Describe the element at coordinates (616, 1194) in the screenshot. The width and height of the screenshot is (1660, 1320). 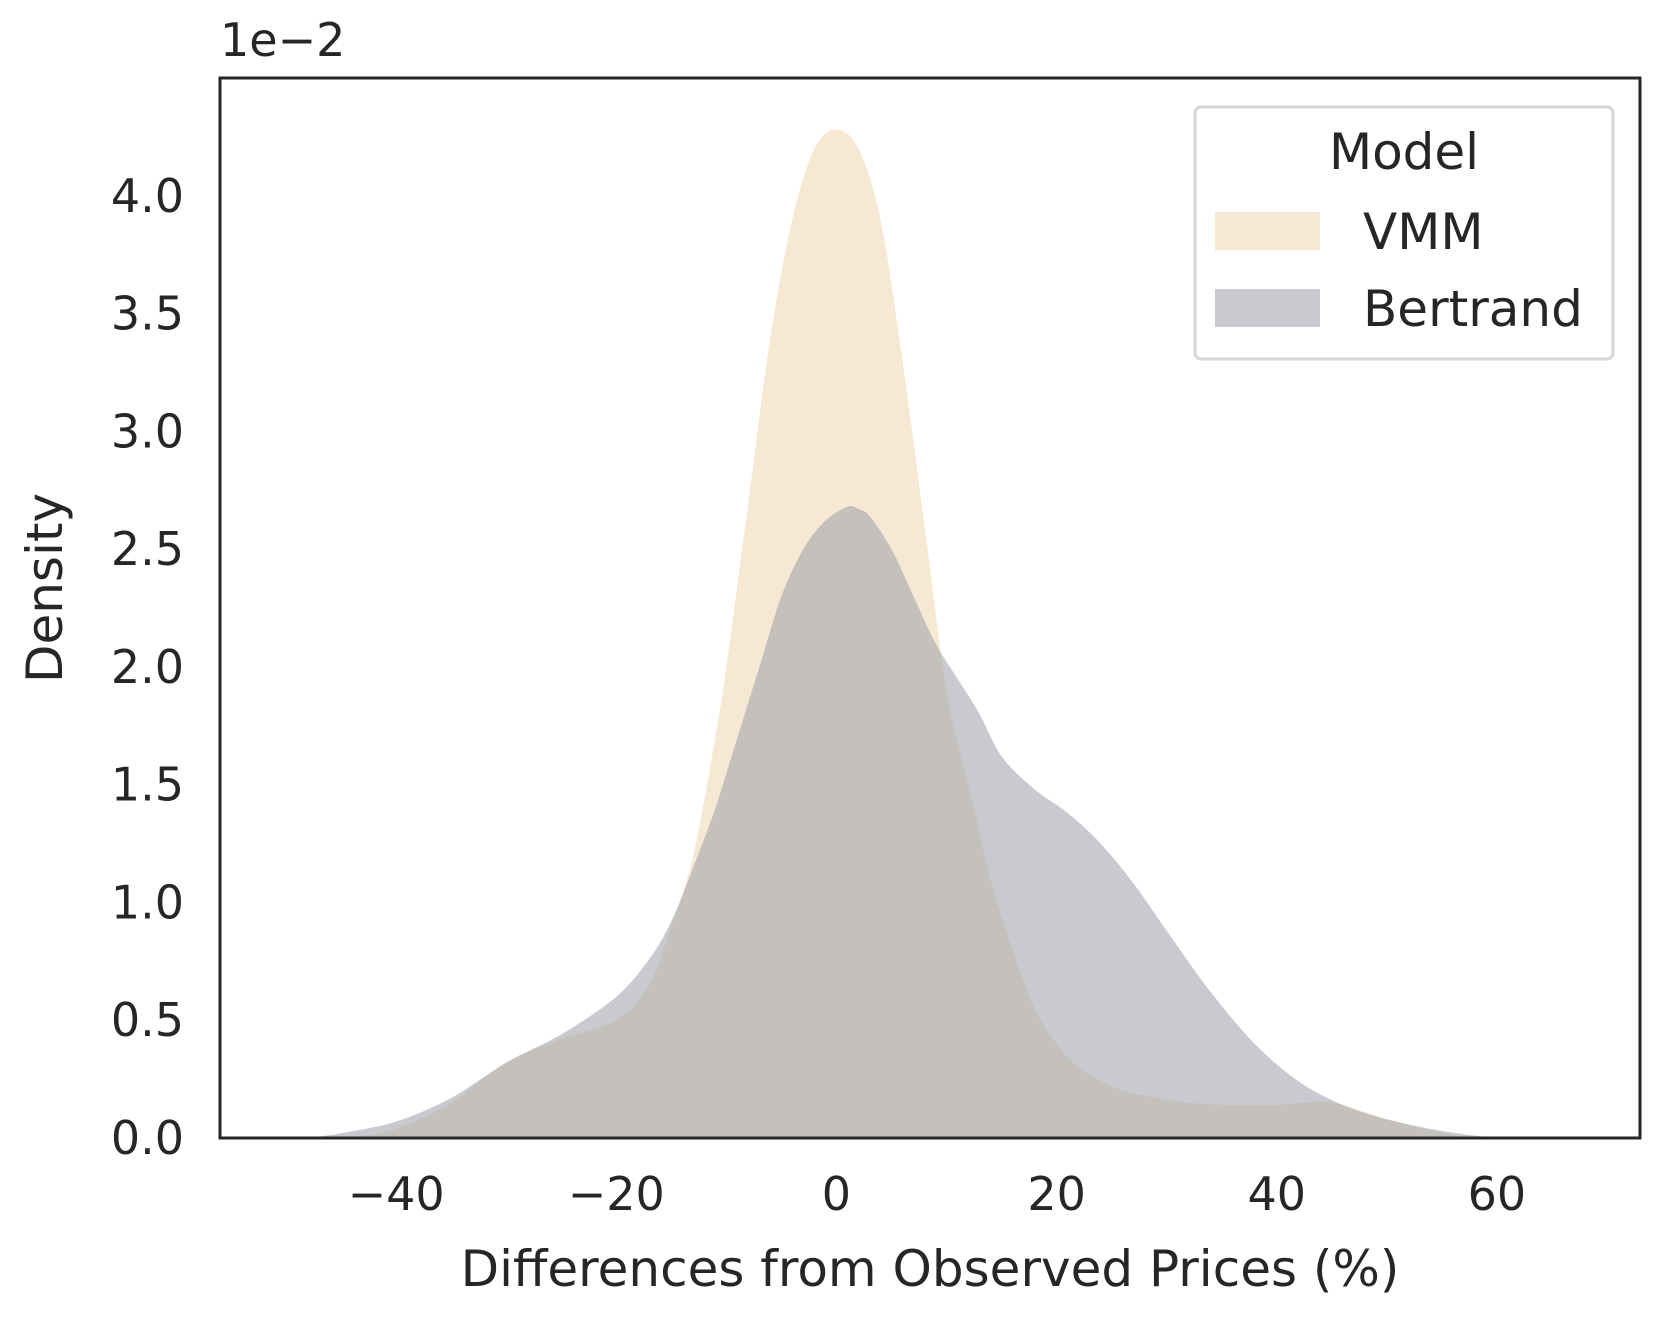
I see `x-tick-label: −20` at that location.